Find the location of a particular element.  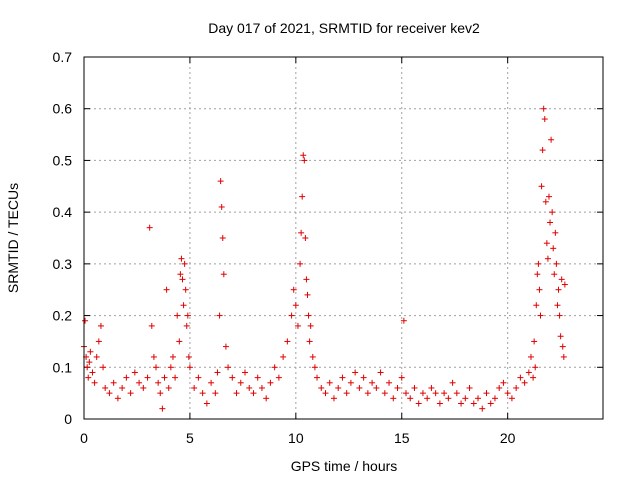

y-tick-label: 0 is located at coordinates (68, 419).